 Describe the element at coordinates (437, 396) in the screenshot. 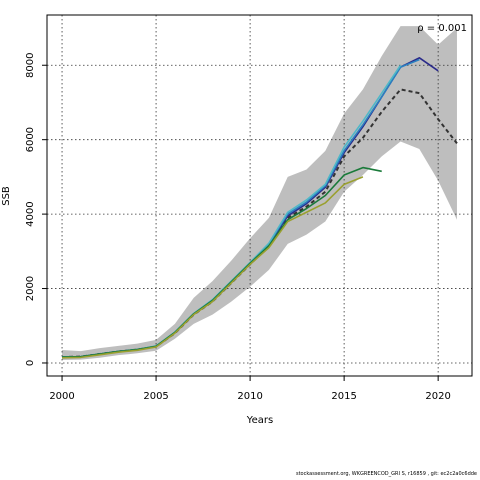

I see `x-tick-label: 2020` at that location.